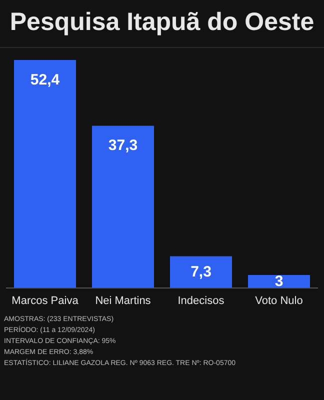  Describe the element at coordinates (45, 80) in the screenshot. I see `data-label: 52,4` at that location.